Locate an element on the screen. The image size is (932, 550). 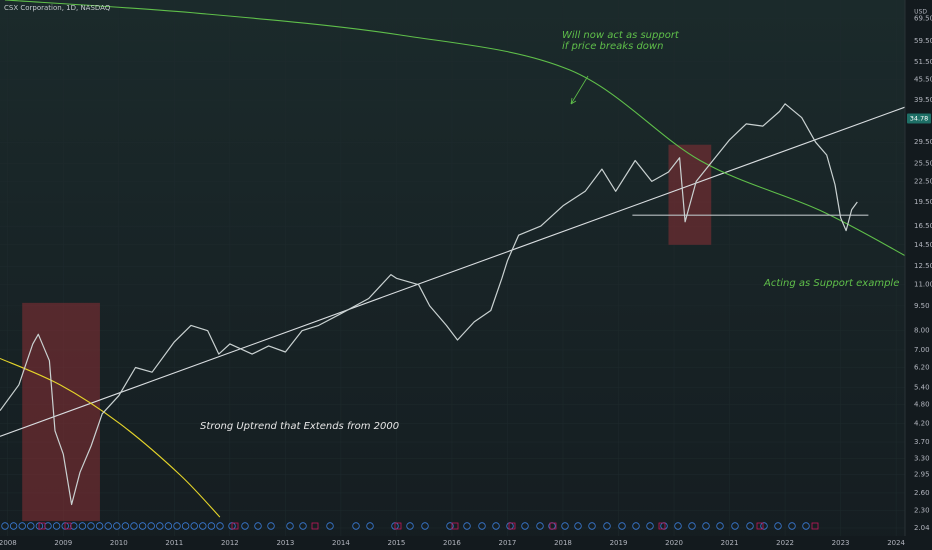
y-tick-label: 29.50 is located at coordinates (923, 142).